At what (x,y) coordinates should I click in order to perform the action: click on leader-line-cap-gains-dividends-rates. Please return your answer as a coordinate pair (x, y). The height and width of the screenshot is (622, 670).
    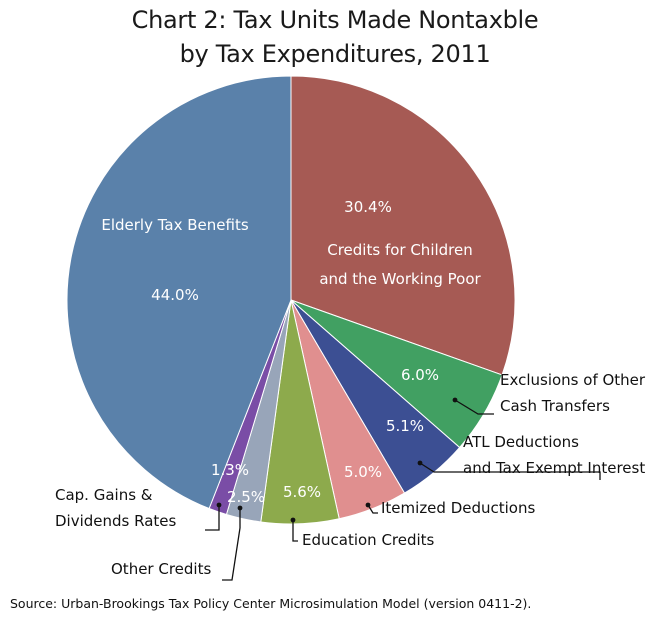
    Looking at the image, I should click on (212, 518).